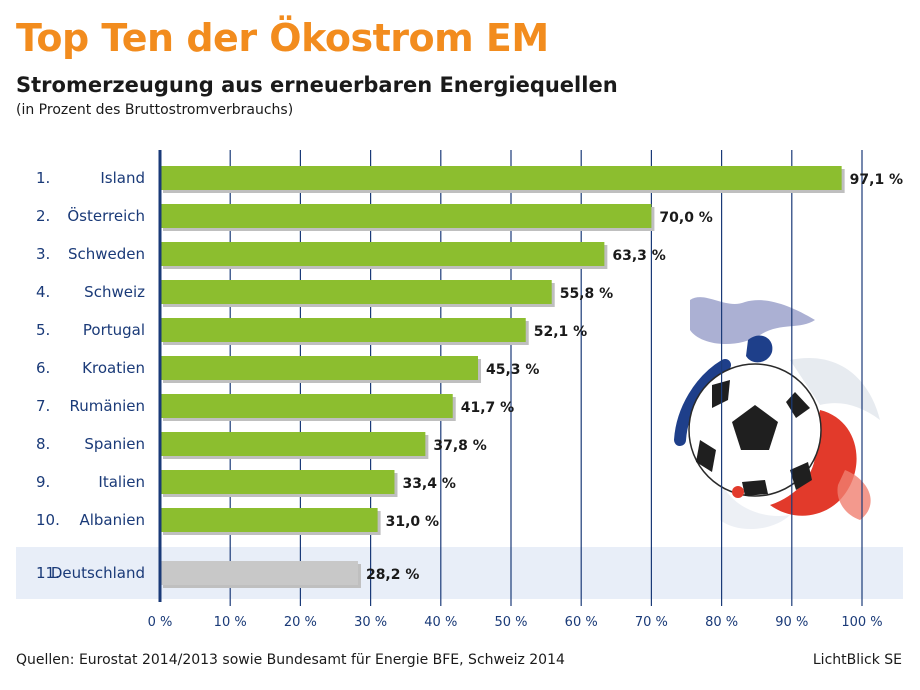  What do you see at coordinates (651, 622) in the screenshot?
I see `x-tick-label: 70 %` at bounding box center [651, 622].